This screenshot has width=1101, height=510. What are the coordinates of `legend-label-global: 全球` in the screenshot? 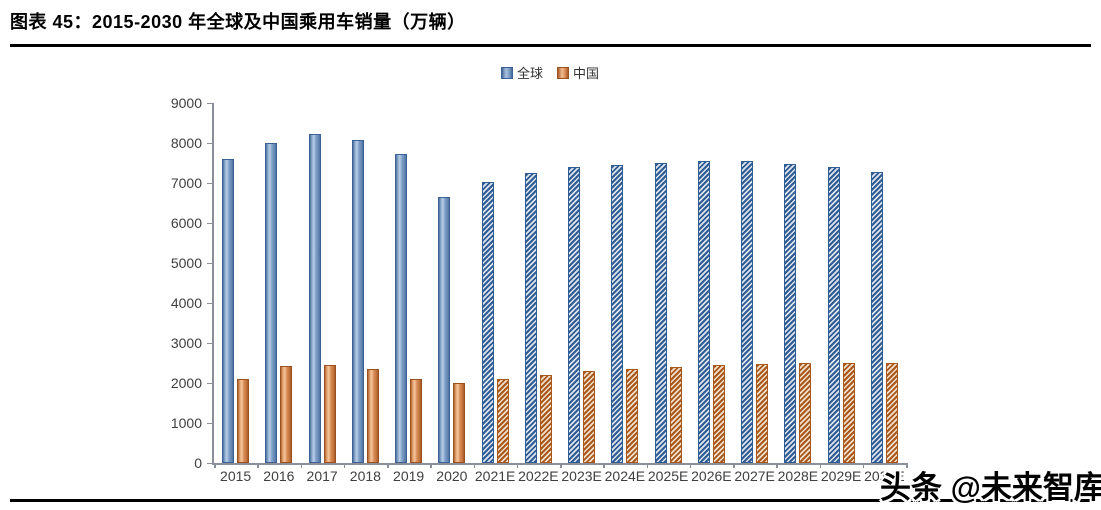 It's located at (530, 73).